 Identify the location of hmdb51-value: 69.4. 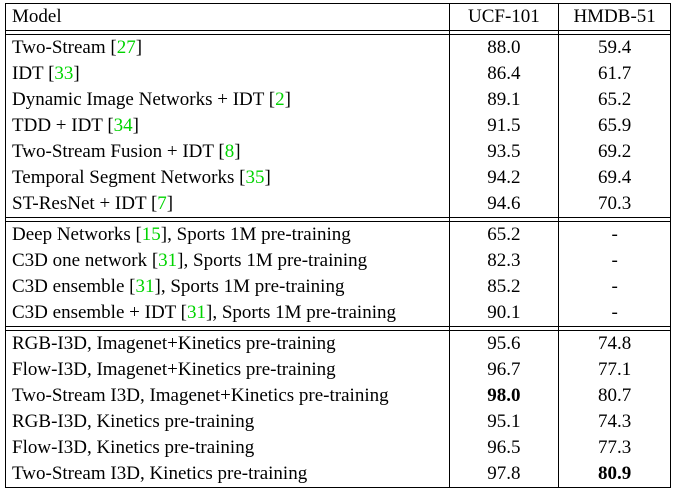
(614, 177).